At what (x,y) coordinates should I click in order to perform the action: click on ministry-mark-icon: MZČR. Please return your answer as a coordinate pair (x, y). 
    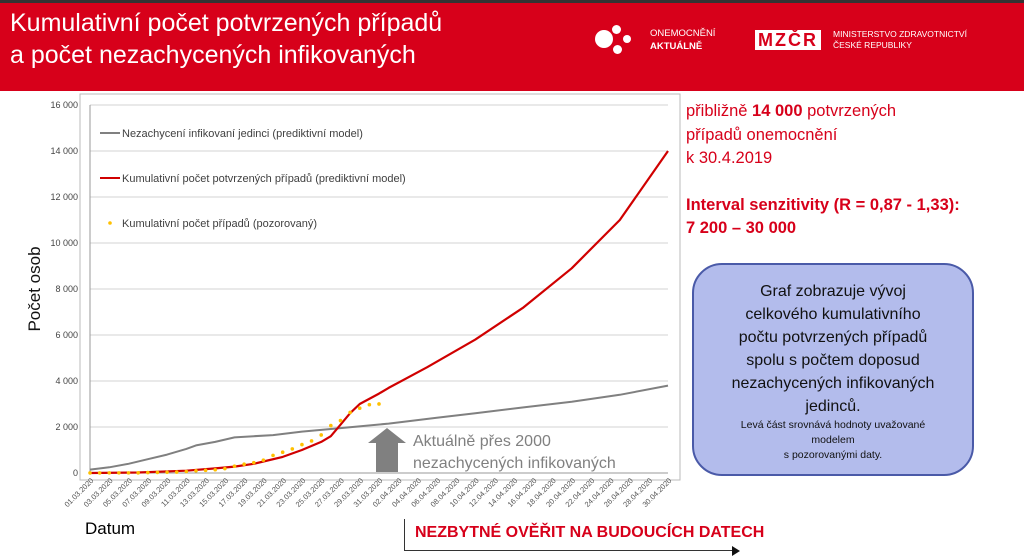
    Looking at the image, I should click on (788, 40).